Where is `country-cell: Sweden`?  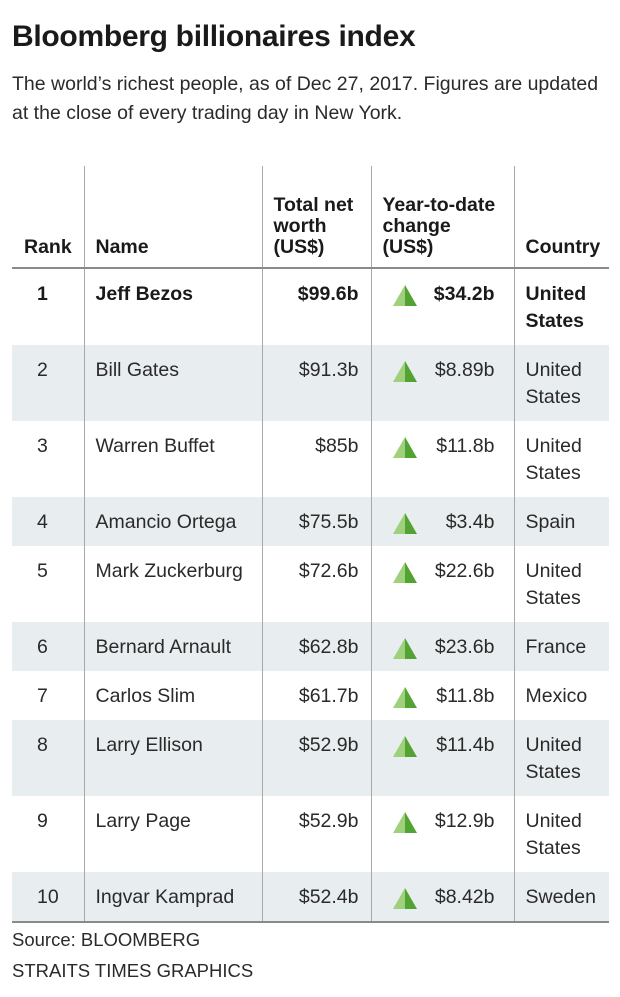
country-cell: Sweden is located at coordinates (561, 897).